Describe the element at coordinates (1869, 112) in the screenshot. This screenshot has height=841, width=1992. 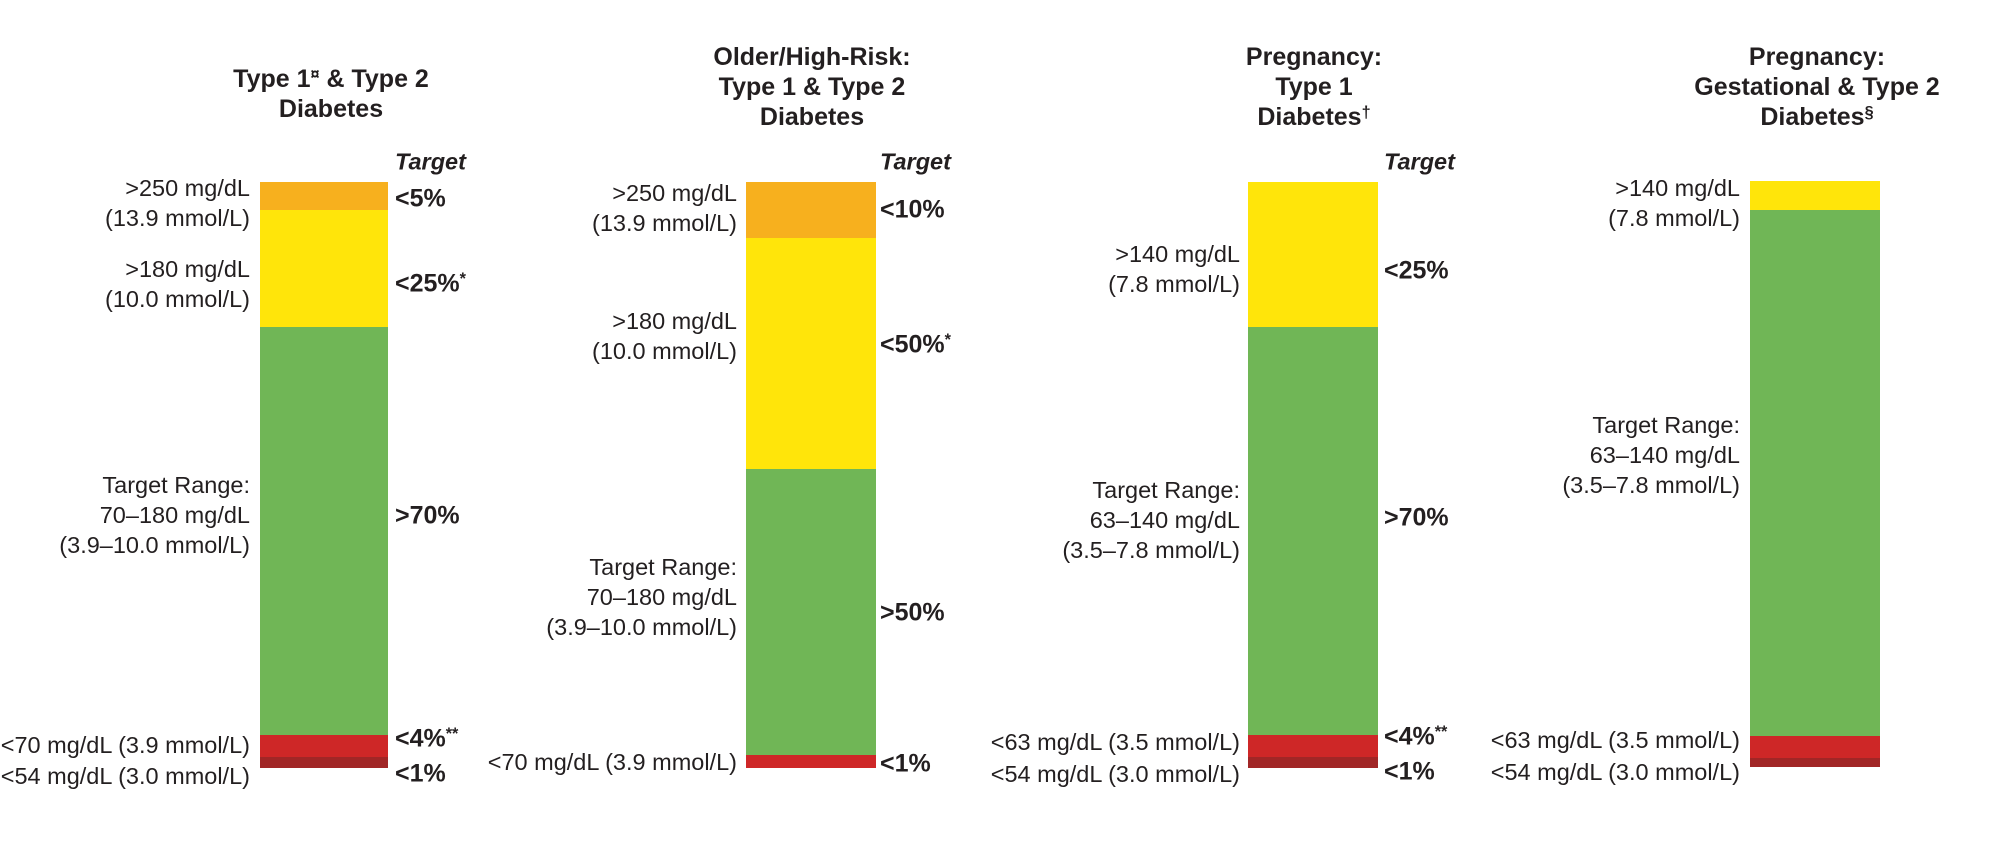
I see `title-superscript: §` at that location.